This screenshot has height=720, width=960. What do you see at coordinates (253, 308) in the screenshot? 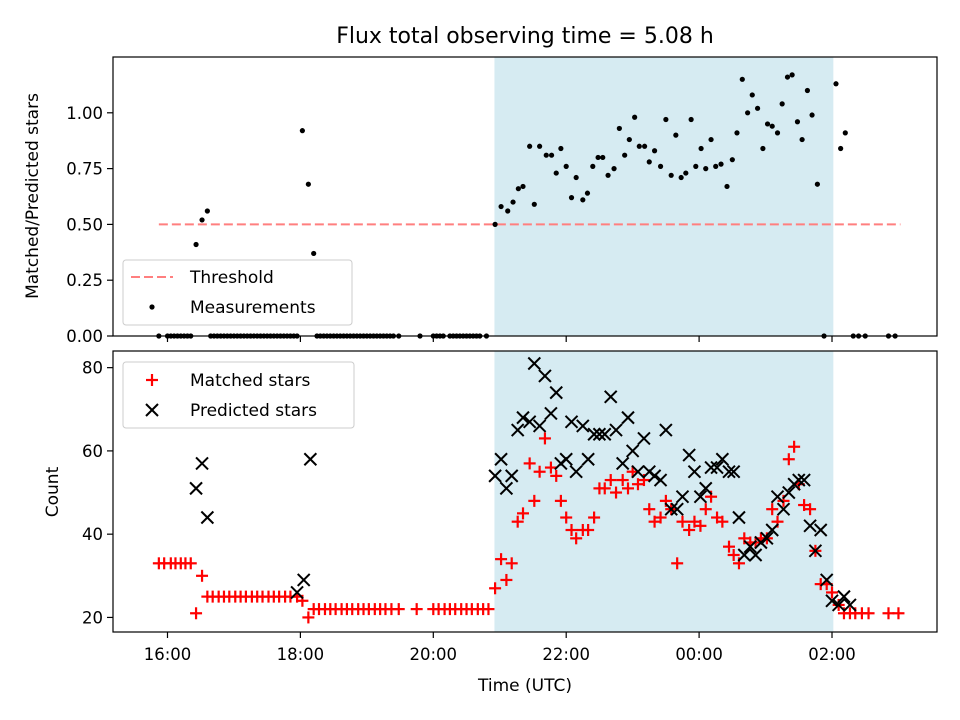
I see `legend-measurements-label: Measurements` at bounding box center [253, 308].